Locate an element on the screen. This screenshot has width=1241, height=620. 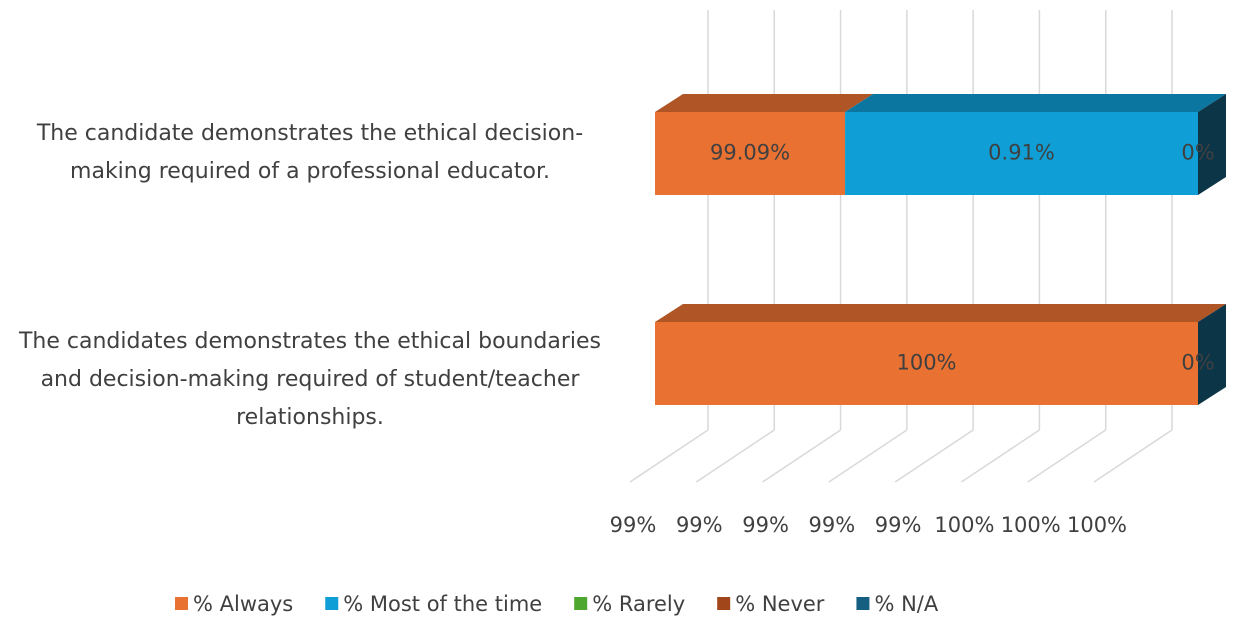
data-label: 99.09% is located at coordinates (750, 153).